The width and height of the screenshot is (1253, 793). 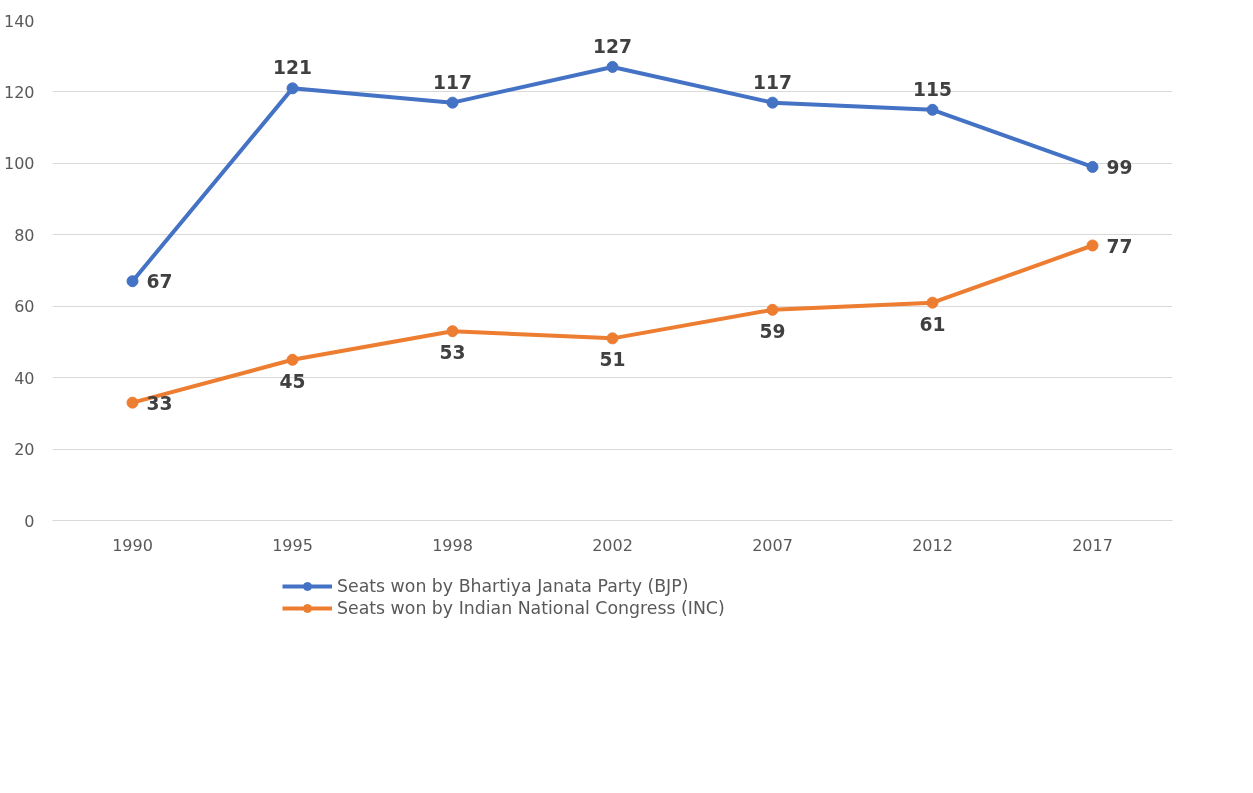 What do you see at coordinates (932, 545) in the screenshot?
I see `x-tick-label: 2012` at bounding box center [932, 545].